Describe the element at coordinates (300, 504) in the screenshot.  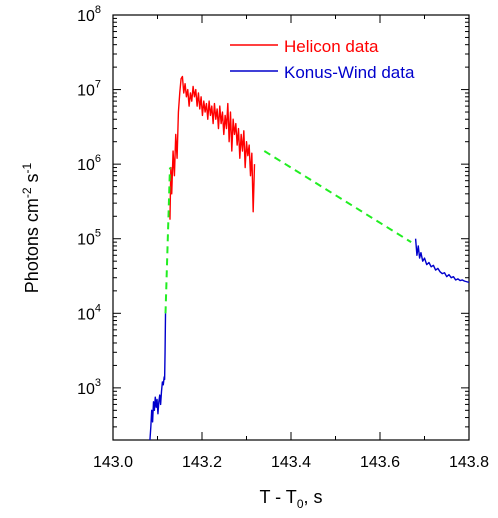
I see `x-axis-label-sub: 0` at that location.